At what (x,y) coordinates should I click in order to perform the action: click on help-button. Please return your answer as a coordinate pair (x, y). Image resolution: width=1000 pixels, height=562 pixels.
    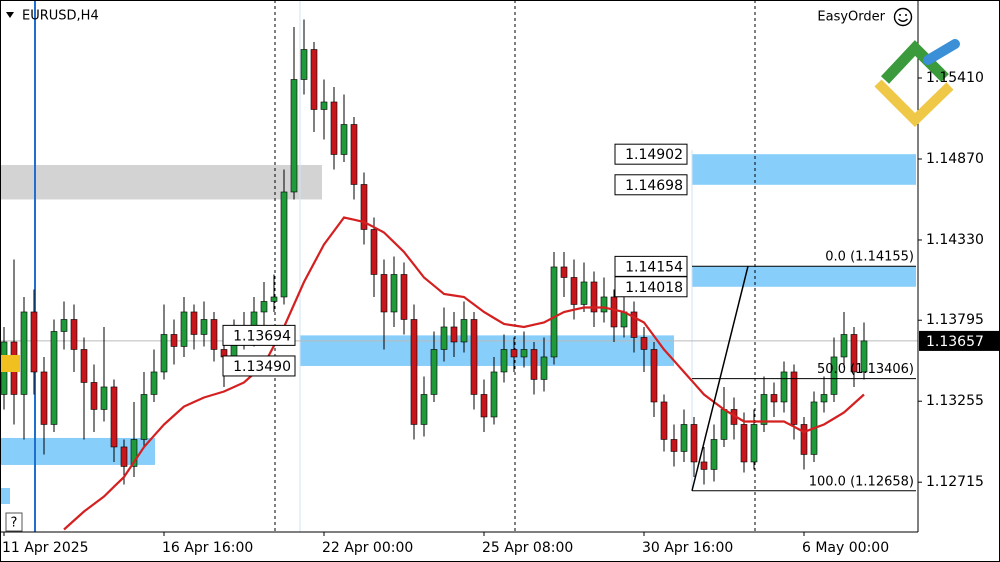
    Looking at the image, I should click on (14, 522).